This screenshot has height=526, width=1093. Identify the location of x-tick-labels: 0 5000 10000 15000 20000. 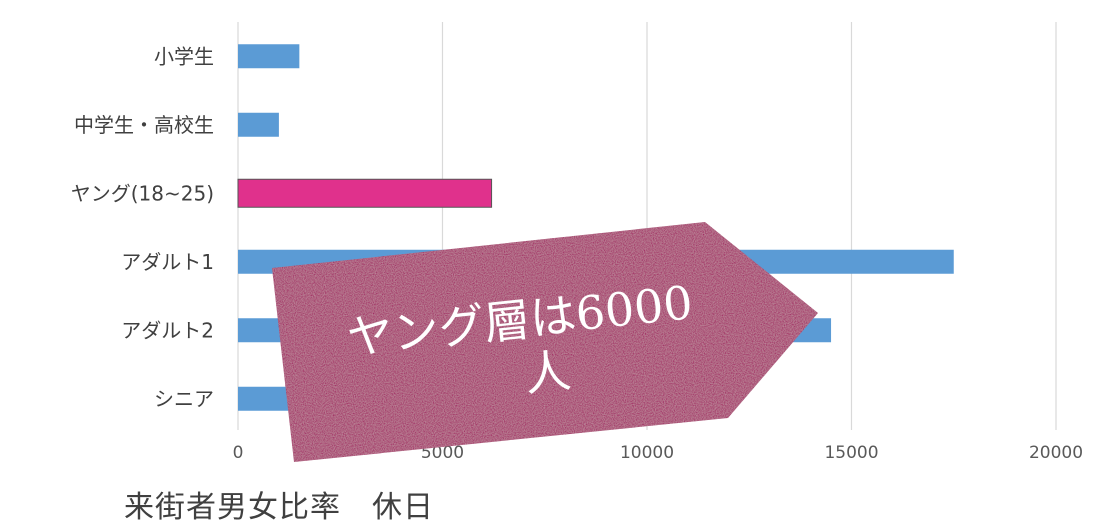
(658, 453).